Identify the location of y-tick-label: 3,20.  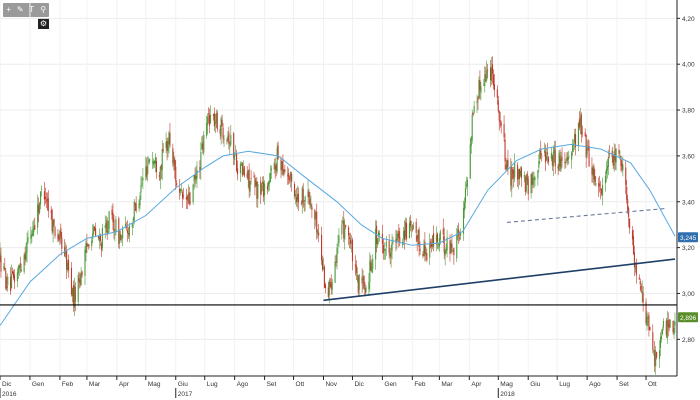
(688, 248).